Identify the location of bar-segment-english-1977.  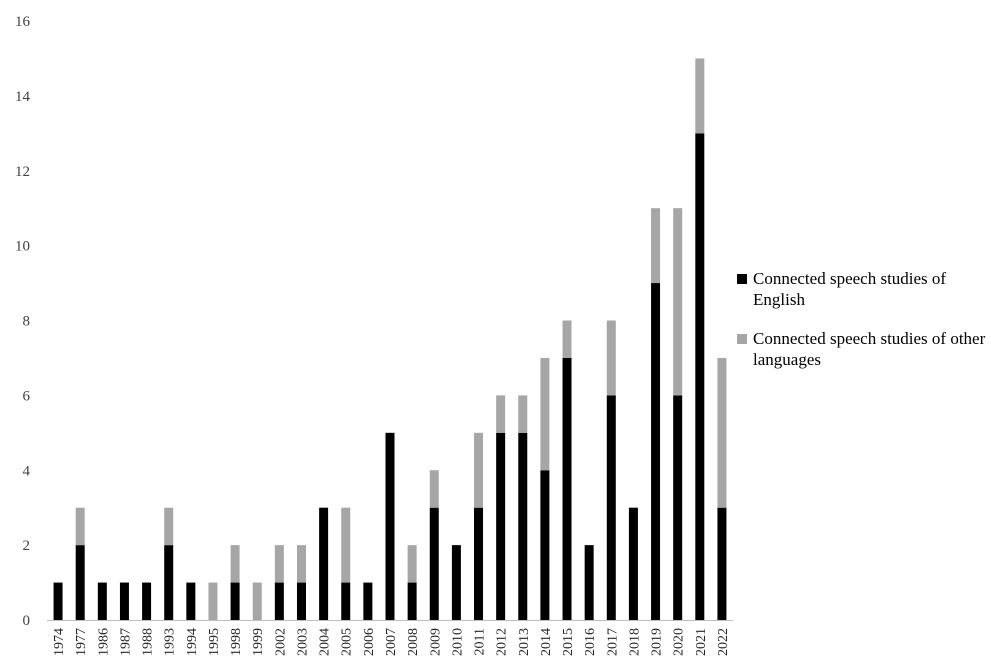
(80, 583).